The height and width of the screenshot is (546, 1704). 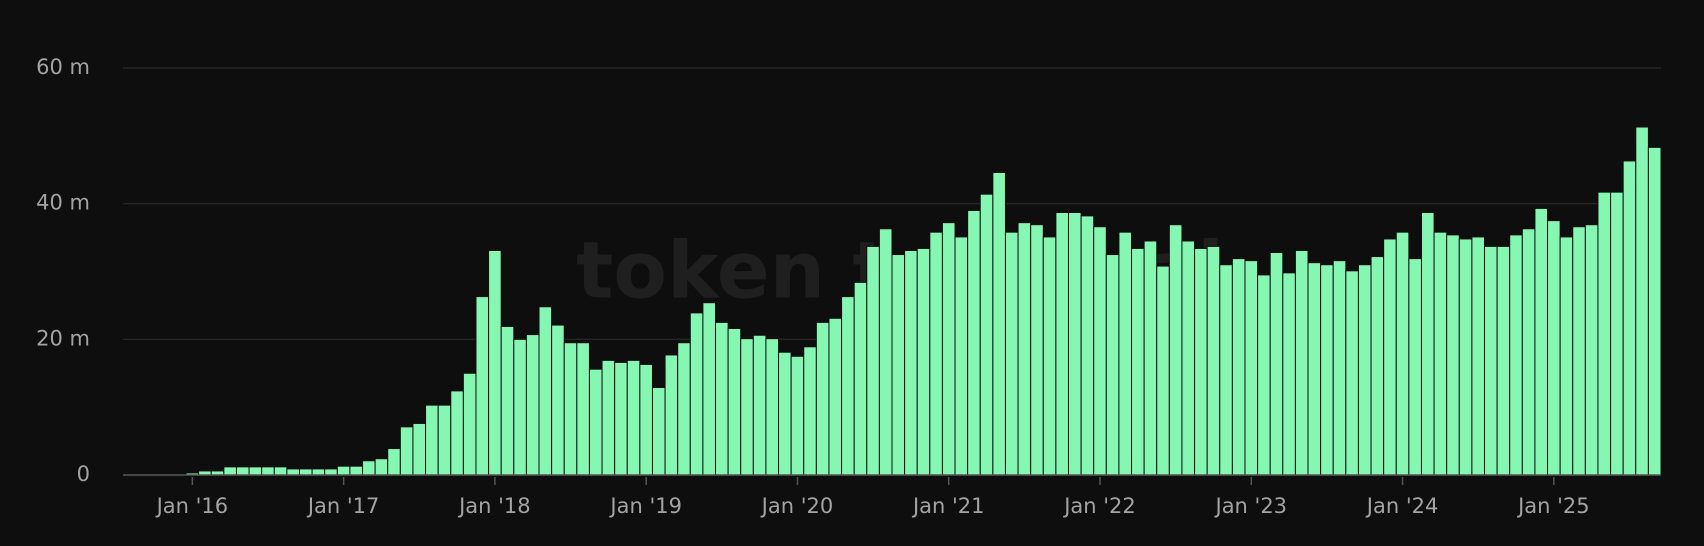 I want to click on x-tick-label: Jan '16, so click(x=192, y=506).